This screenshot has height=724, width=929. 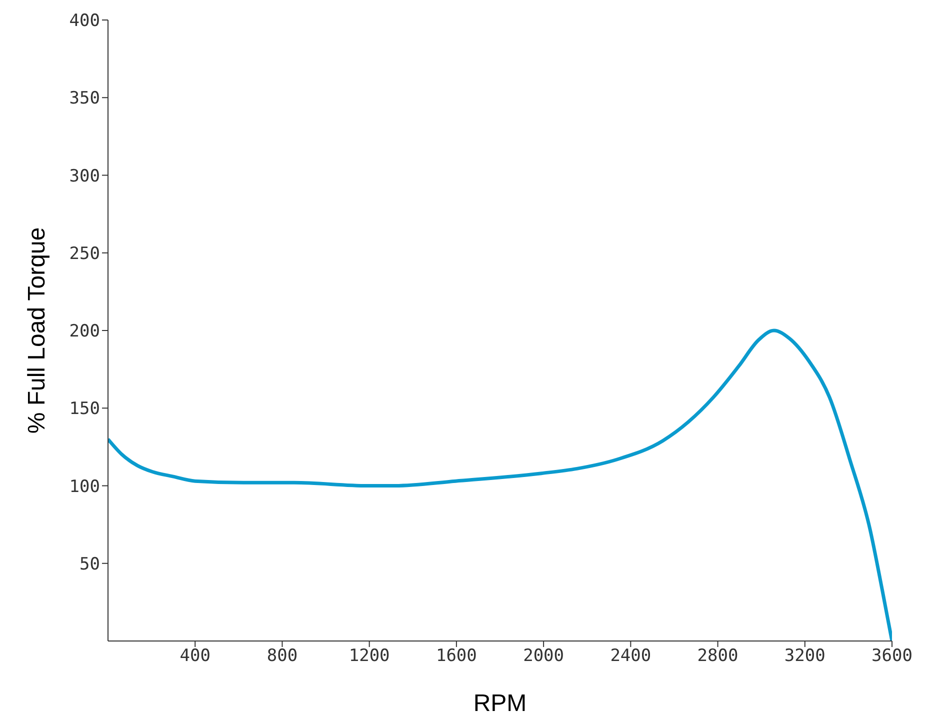 I want to click on x-tick-label: 1200, so click(x=369, y=656).